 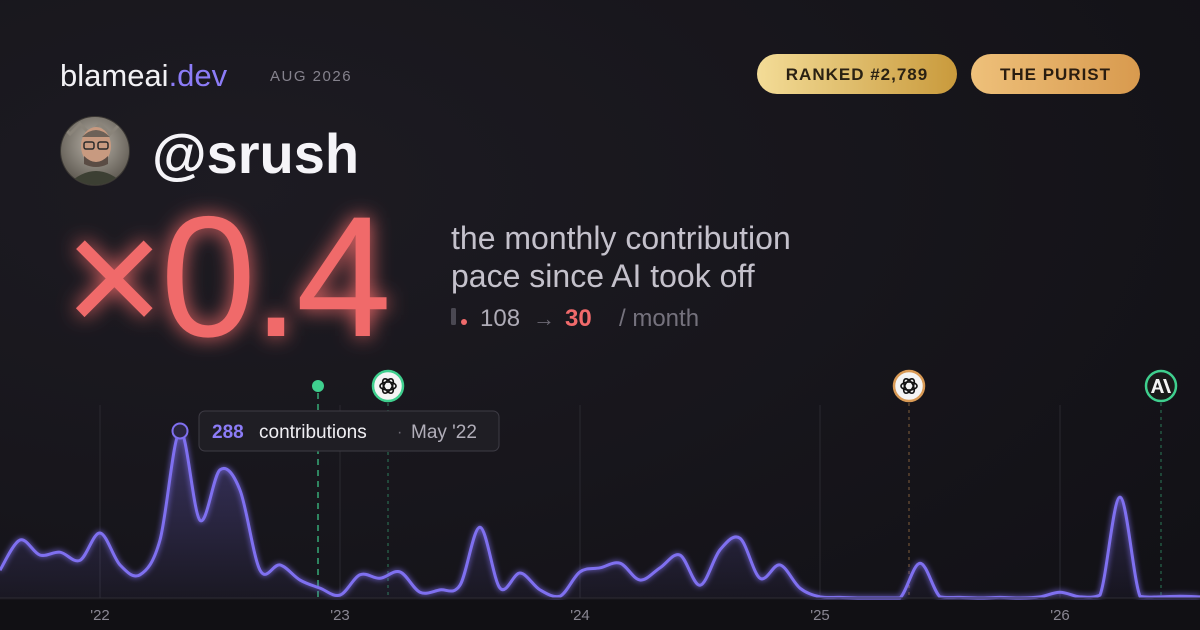 I want to click on tooltip: 288 contributions · May '22, so click(x=349, y=431).